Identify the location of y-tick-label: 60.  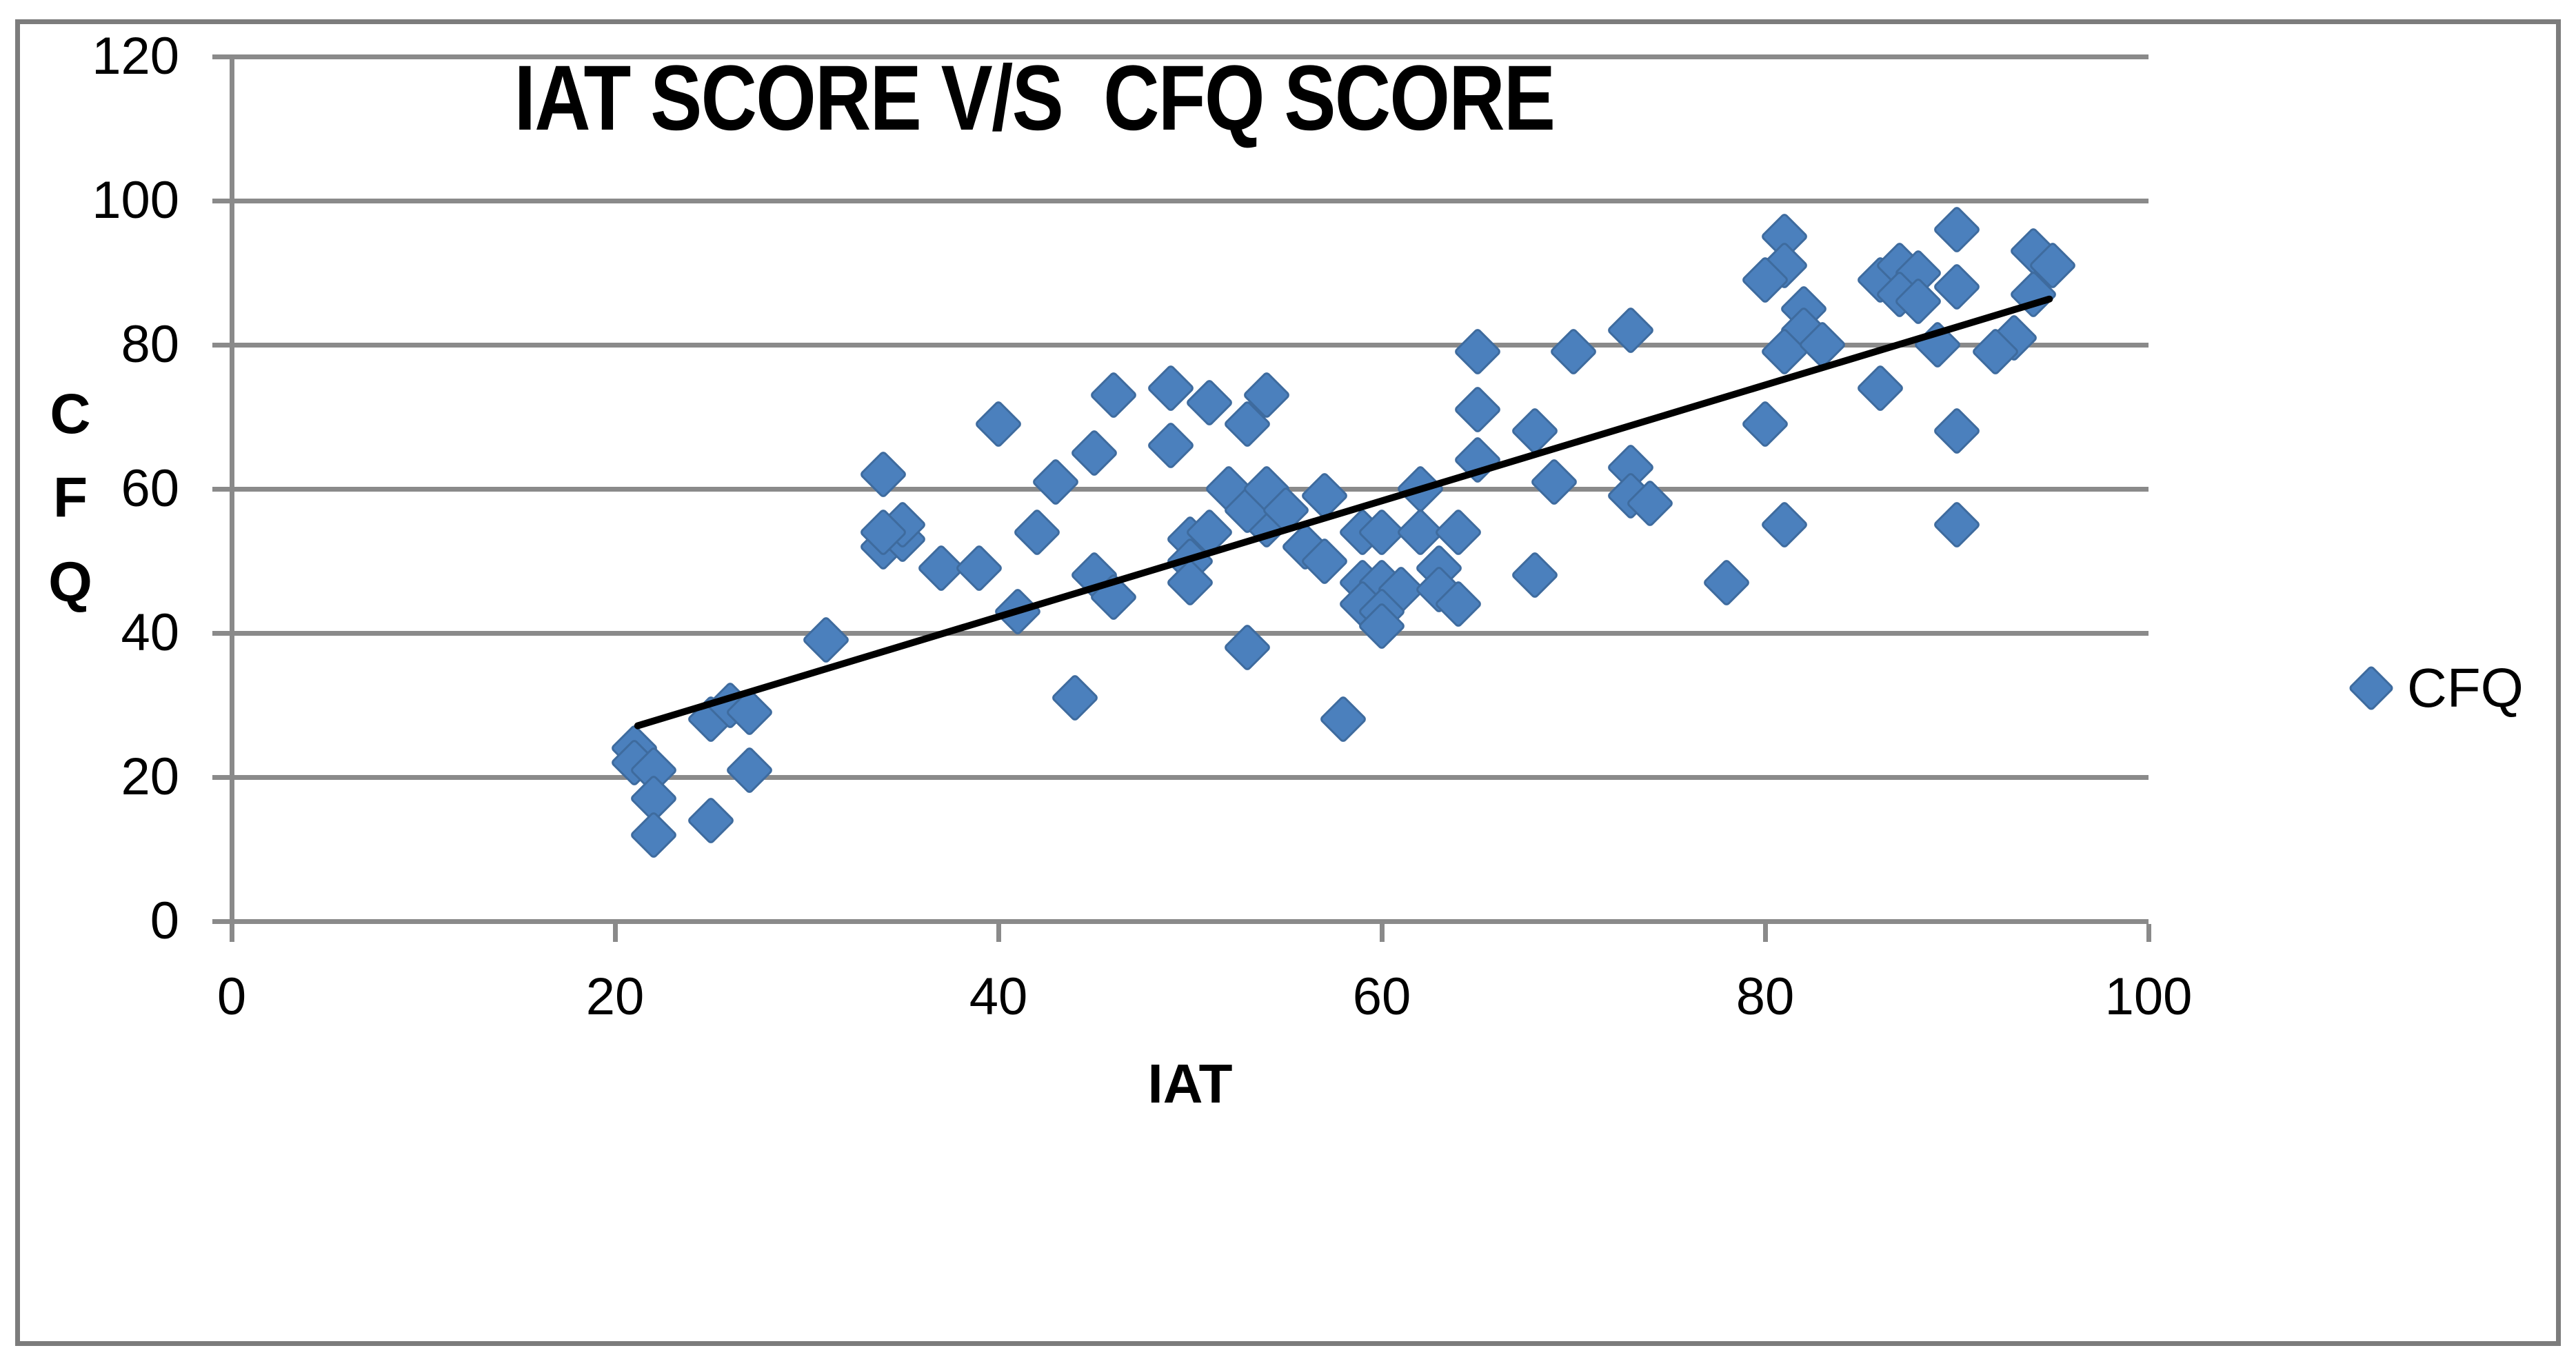
(150, 489).